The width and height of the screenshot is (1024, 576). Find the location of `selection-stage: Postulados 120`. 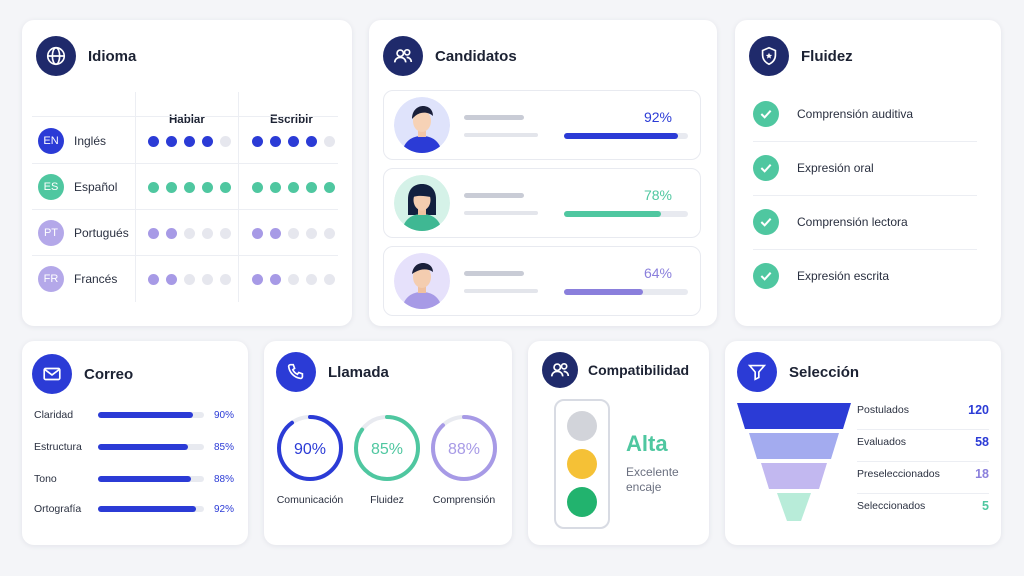

selection-stage: Postulados 120 is located at coordinates (923, 410).